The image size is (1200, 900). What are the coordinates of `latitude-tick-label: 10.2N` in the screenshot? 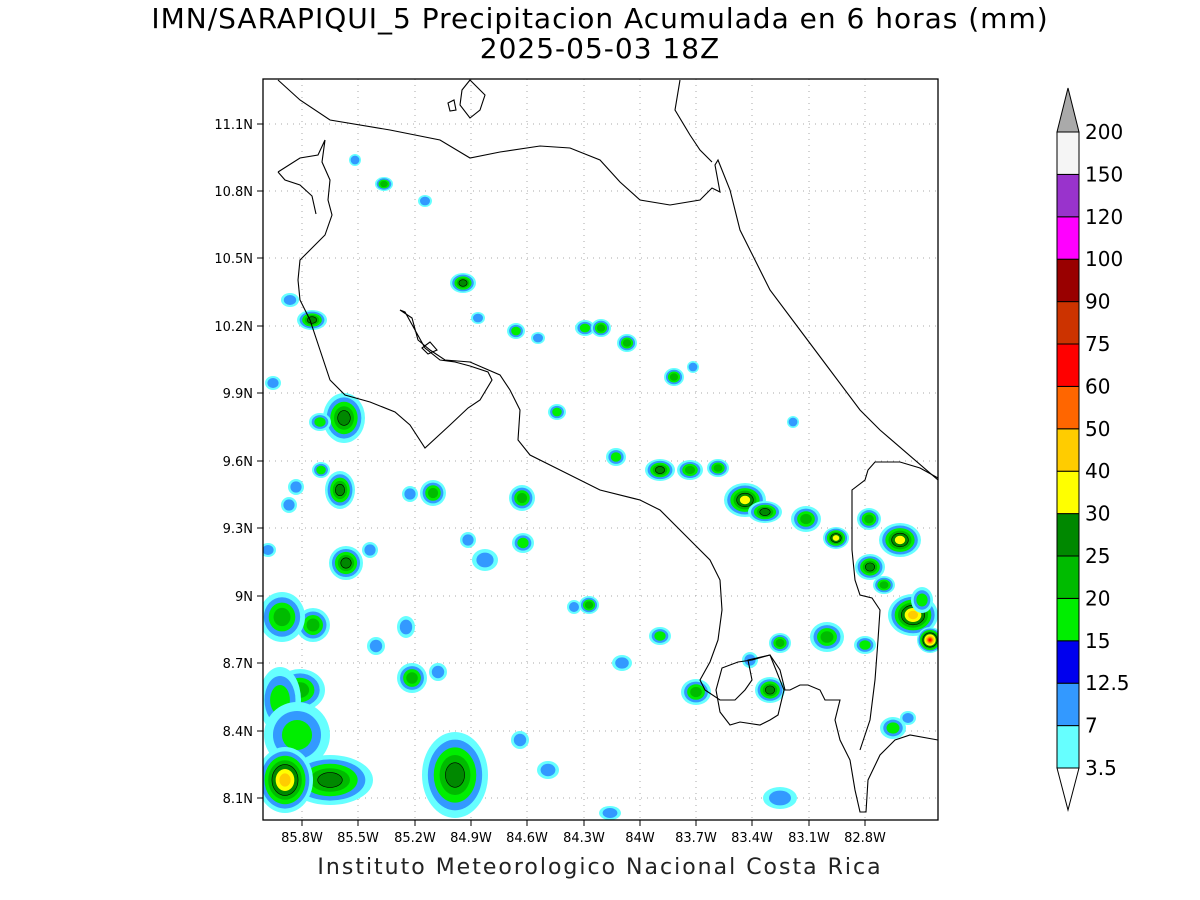 It's located at (233, 327).